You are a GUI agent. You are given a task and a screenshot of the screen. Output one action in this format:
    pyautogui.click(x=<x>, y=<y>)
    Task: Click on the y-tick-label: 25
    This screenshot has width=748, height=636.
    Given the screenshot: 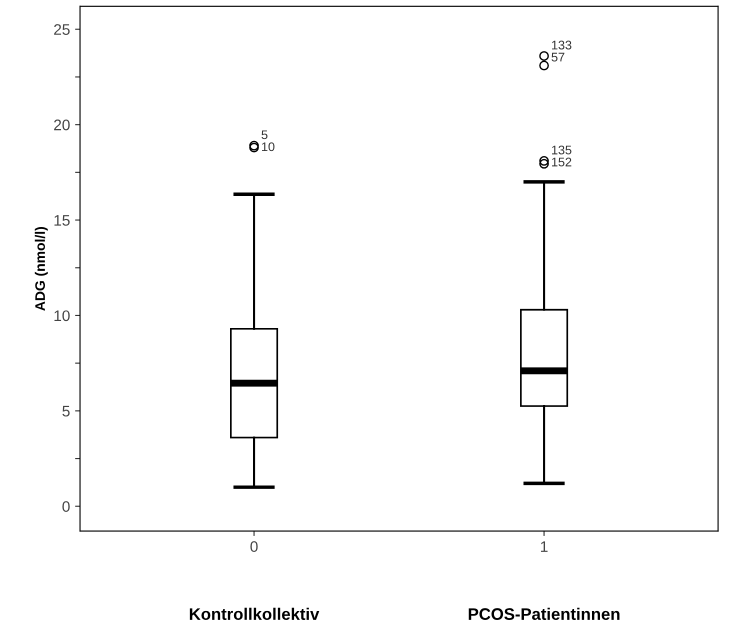 What is the action you would take?
    pyautogui.click(x=62, y=29)
    